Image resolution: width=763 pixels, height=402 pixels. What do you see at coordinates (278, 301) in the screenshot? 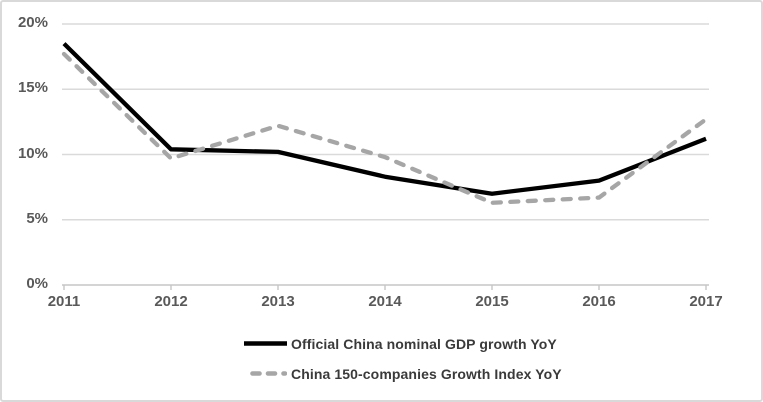
I see `x-axis-label: 2013` at bounding box center [278, 301].